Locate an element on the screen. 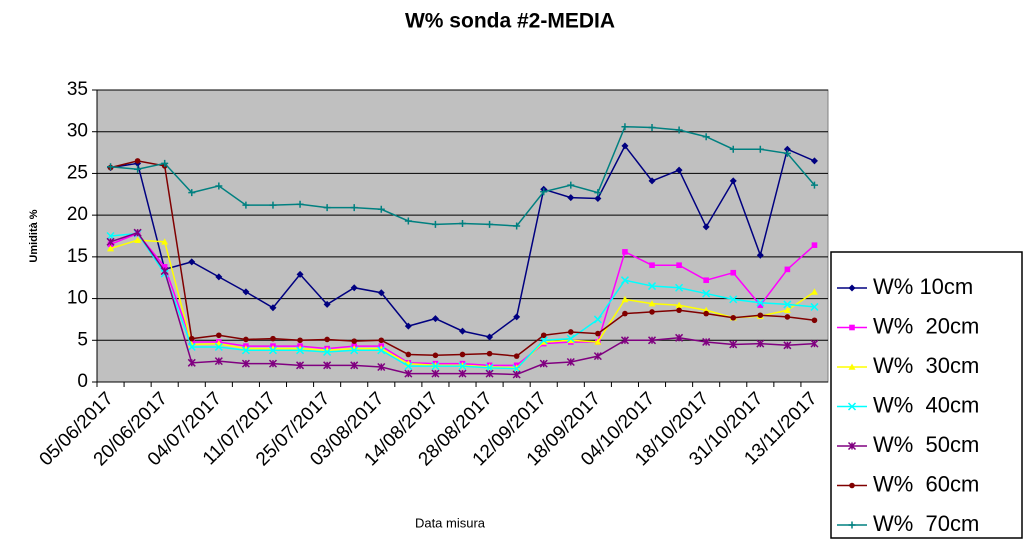 This screenshot has height=539, width=1024. legend-label: W% 10cm is located at coordinates (923, 286).